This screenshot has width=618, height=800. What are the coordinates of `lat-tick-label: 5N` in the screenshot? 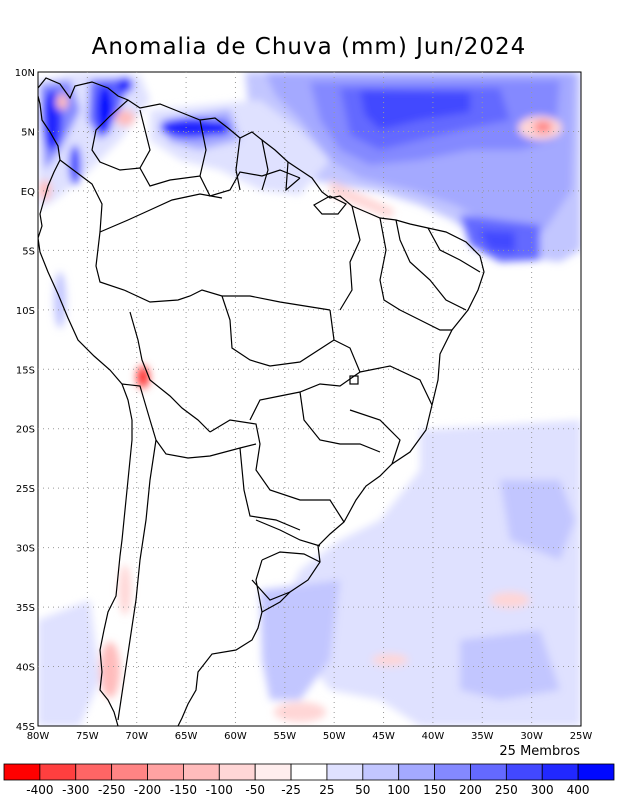 It's located at (28, 132).